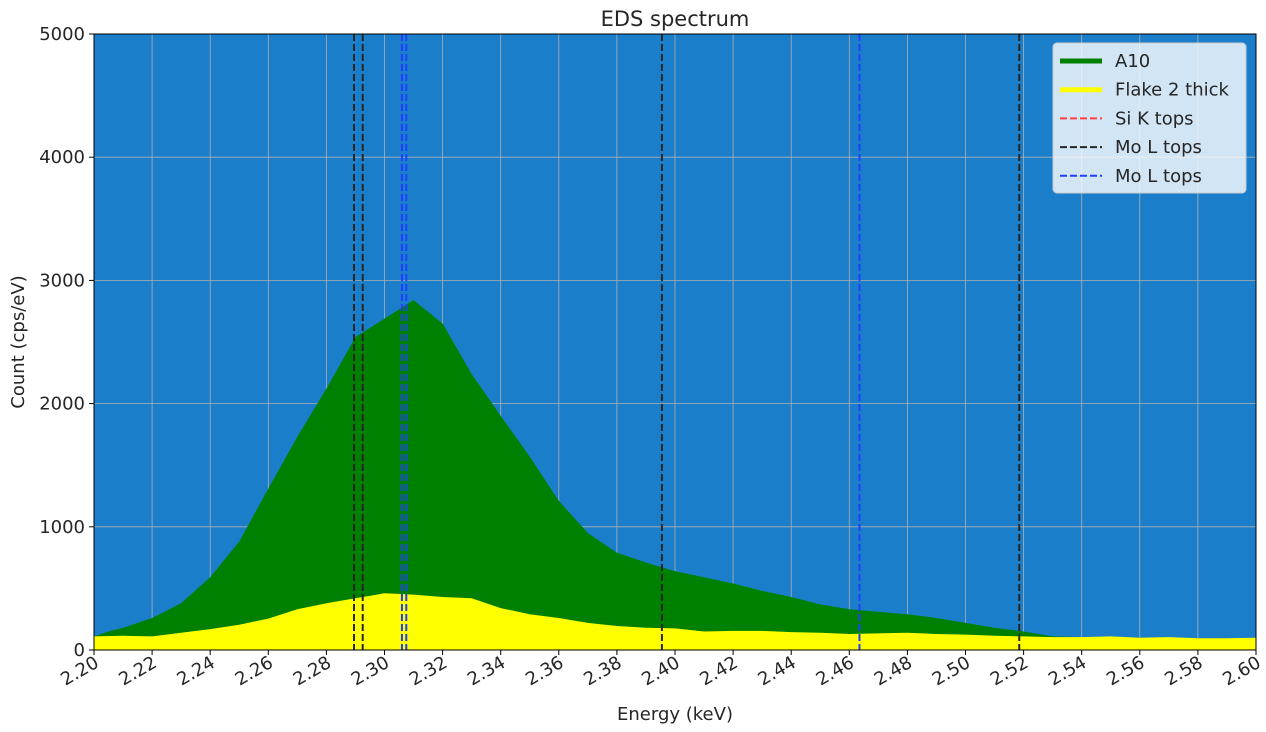 This screenshot has height=732, width=1266. I want to click on y-axis-label: Count (cps/eV), so click(18, 341).